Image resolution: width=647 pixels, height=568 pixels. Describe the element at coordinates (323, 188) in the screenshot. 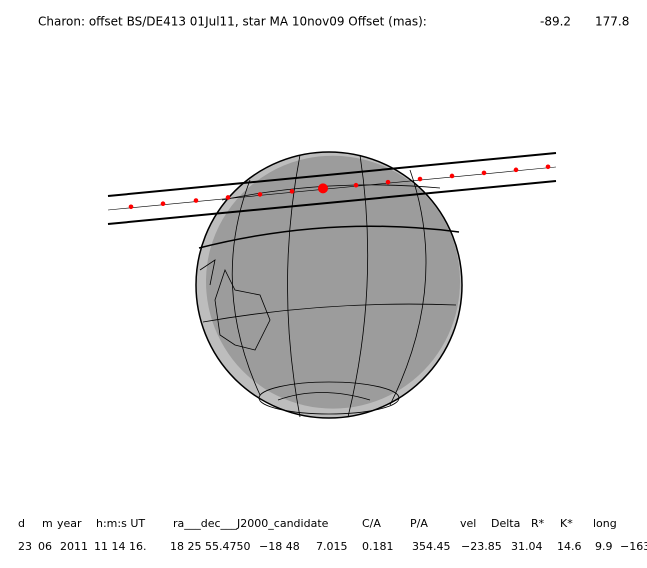

I see `occultation-center` at that location.